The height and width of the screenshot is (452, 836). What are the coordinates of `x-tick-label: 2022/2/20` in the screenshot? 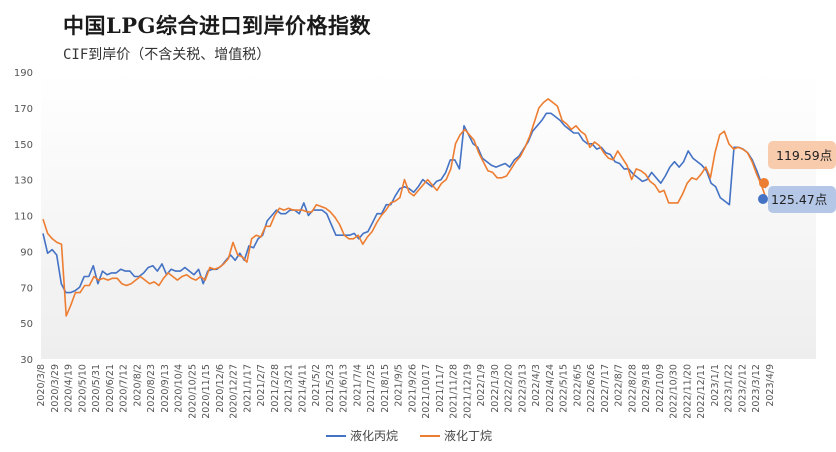 It's located at (509, 388).